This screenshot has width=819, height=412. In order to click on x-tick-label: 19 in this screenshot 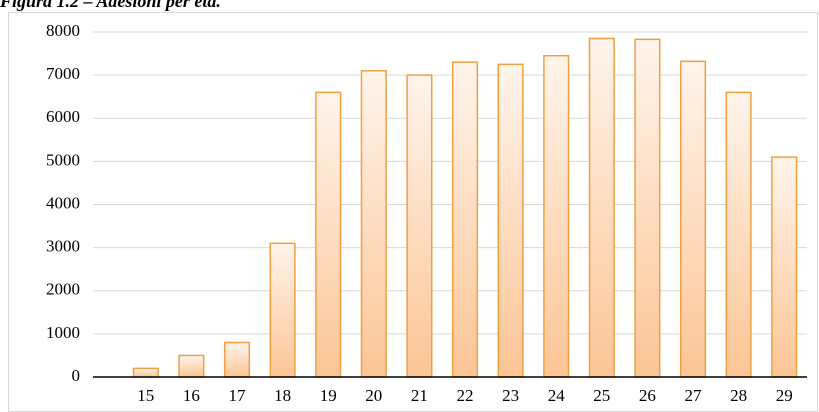, I will do `click(328, 395)`.